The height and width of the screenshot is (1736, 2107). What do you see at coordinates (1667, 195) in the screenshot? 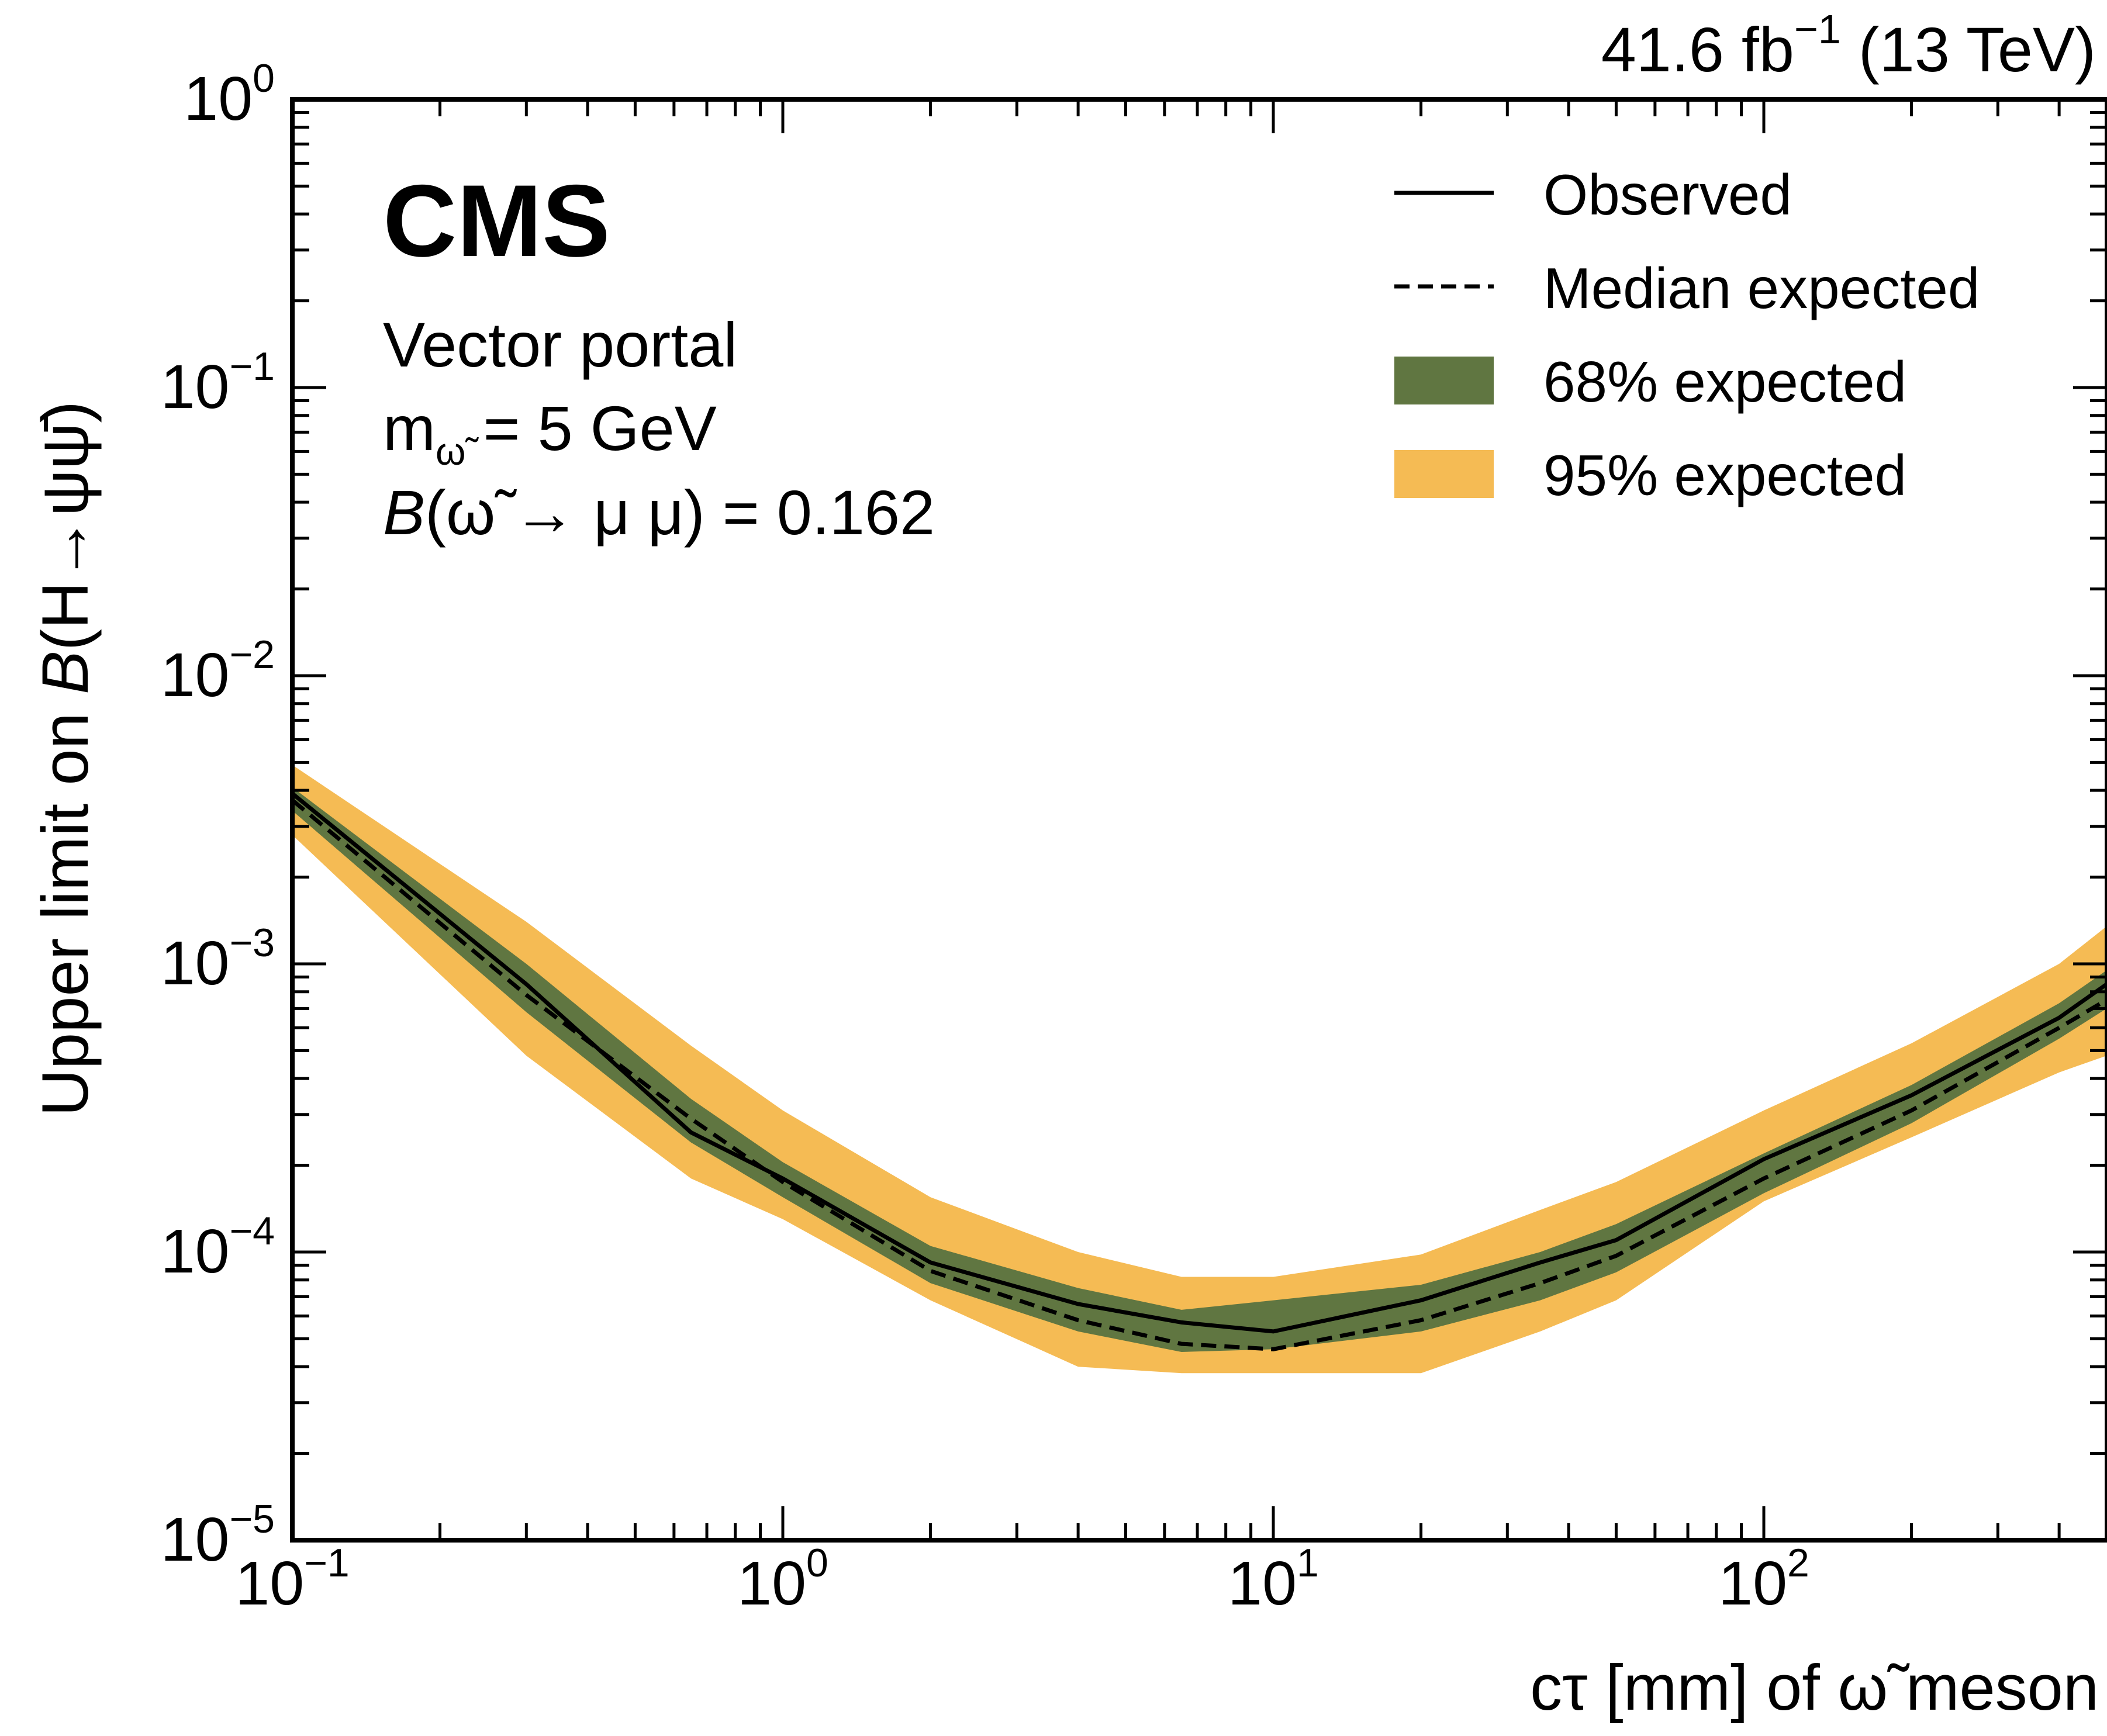
I see `legend-observed-label: Observed` at bounding box center [1667, 195].